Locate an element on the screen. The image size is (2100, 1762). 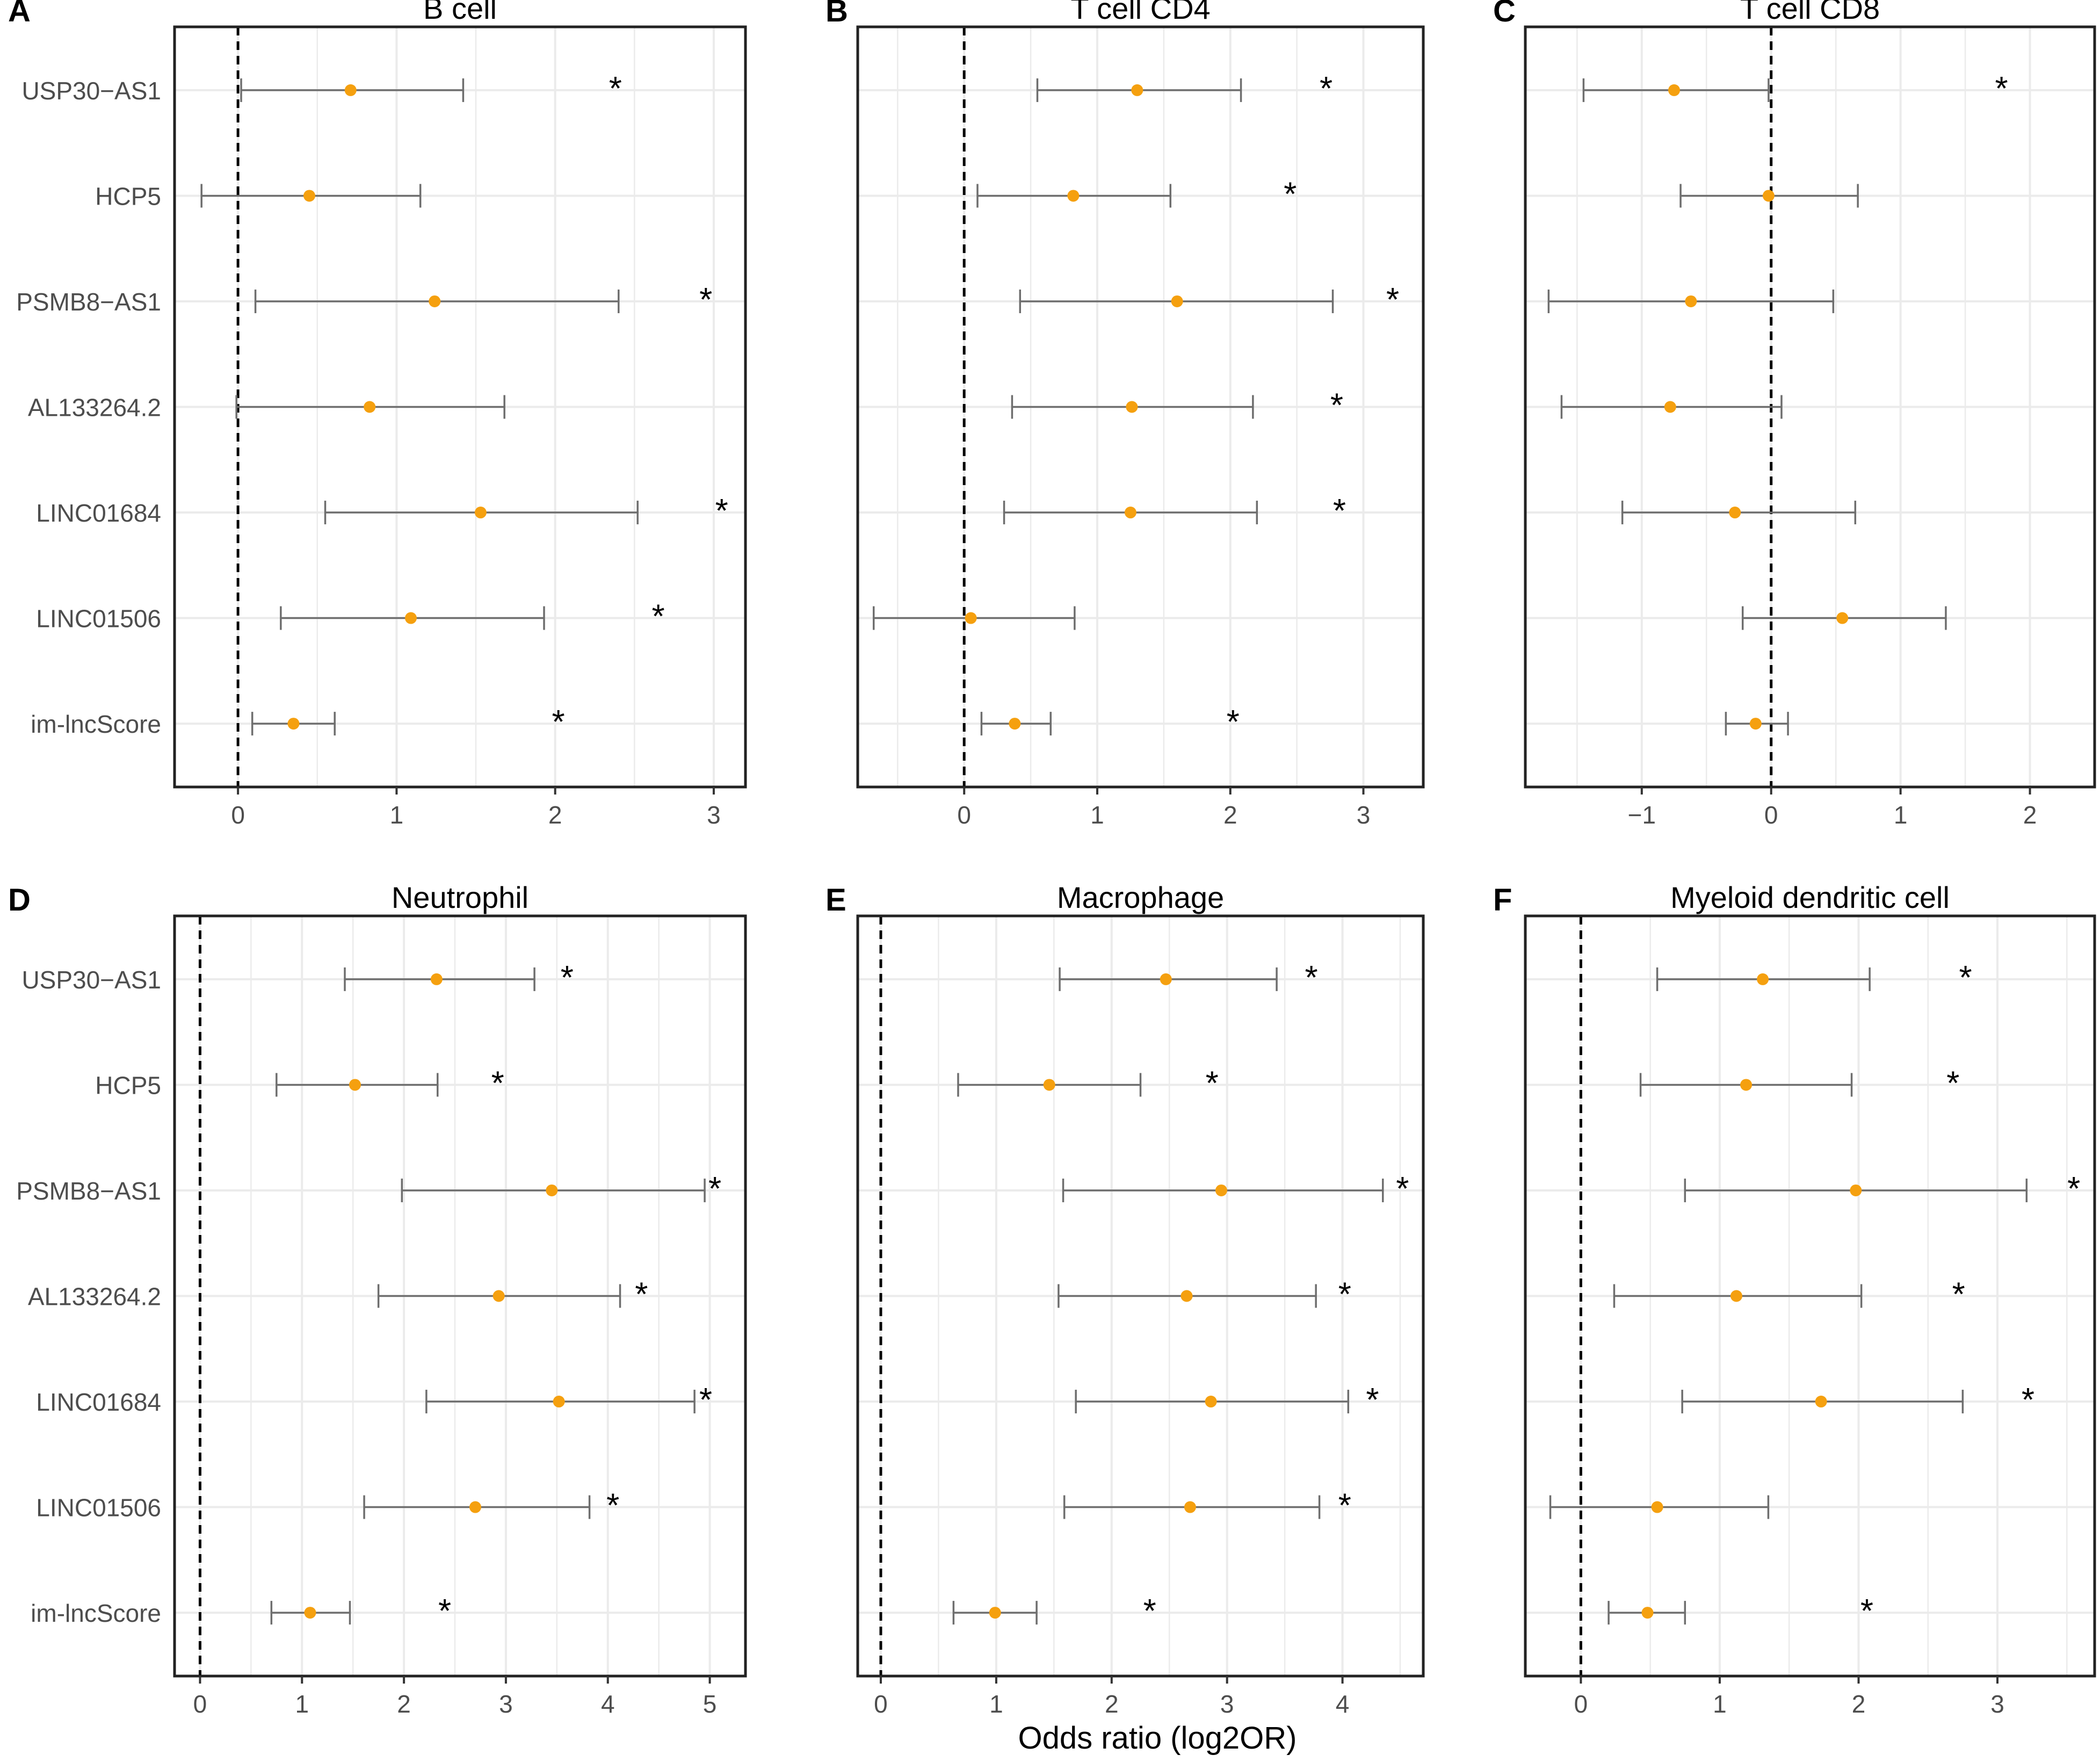
panel-e: * * * * * * * 0 1 2 3 4 Macrophage E is located at coordinates (1125, 1299).